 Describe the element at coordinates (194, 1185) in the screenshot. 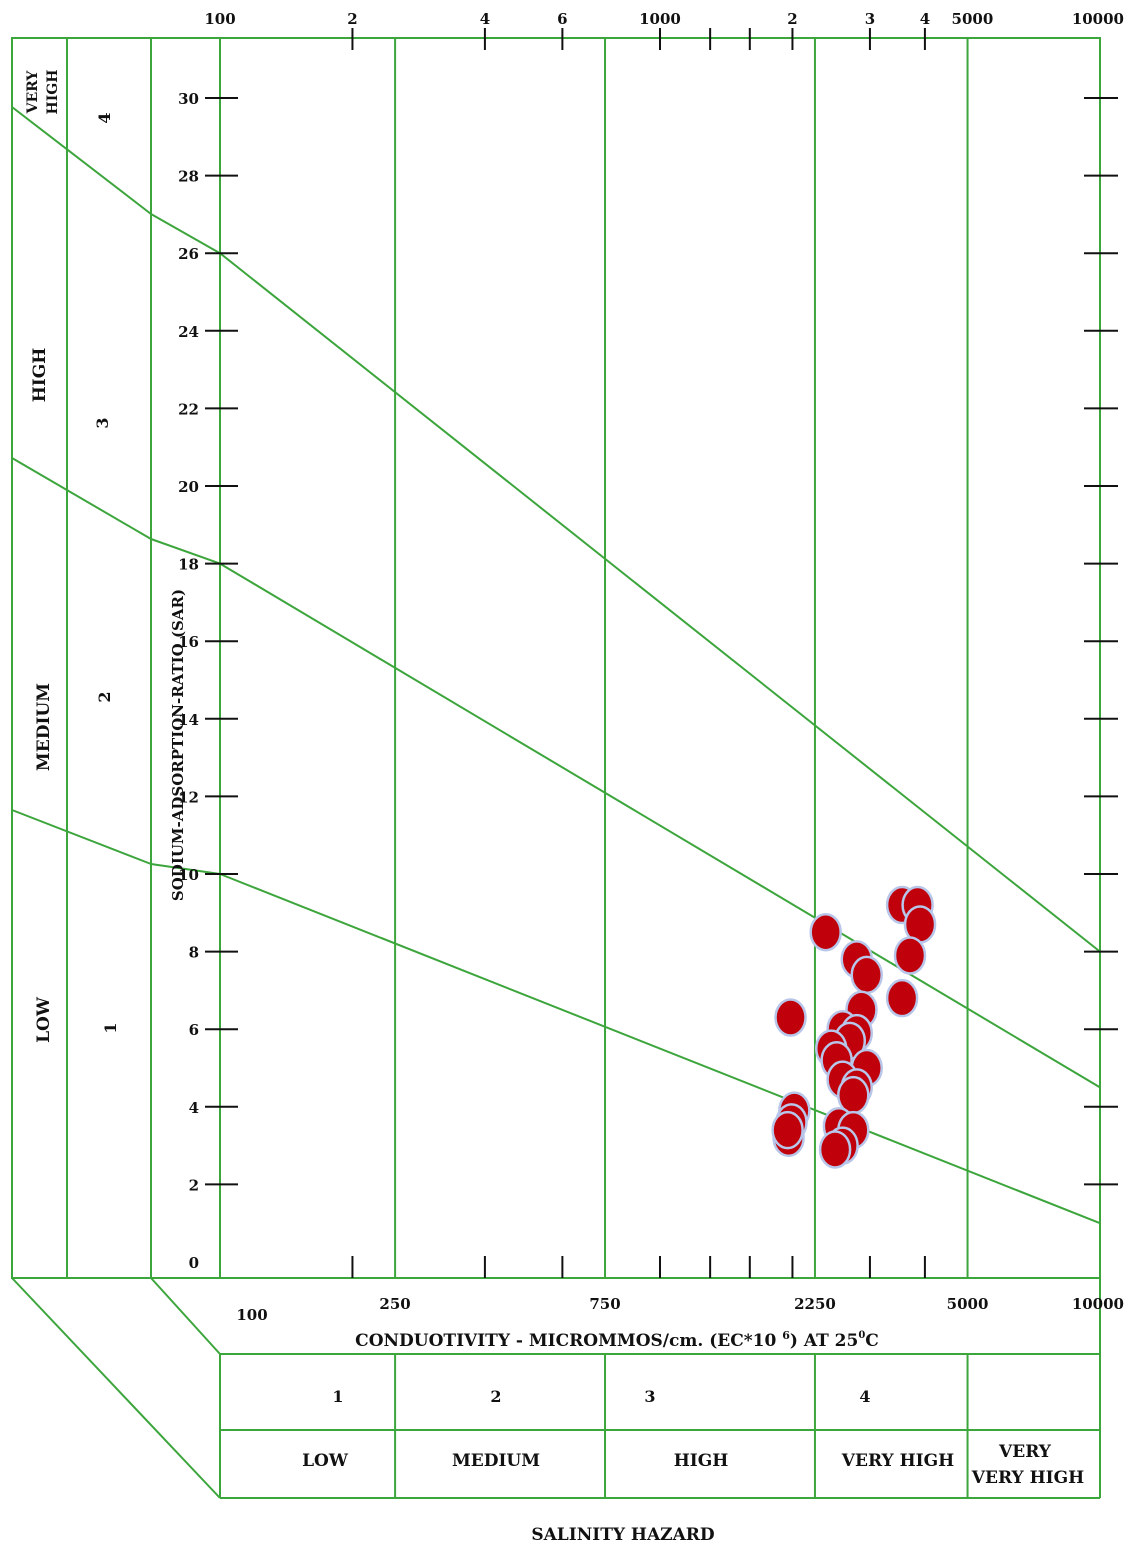

I see `y-tick-label-2: 2` at that location.